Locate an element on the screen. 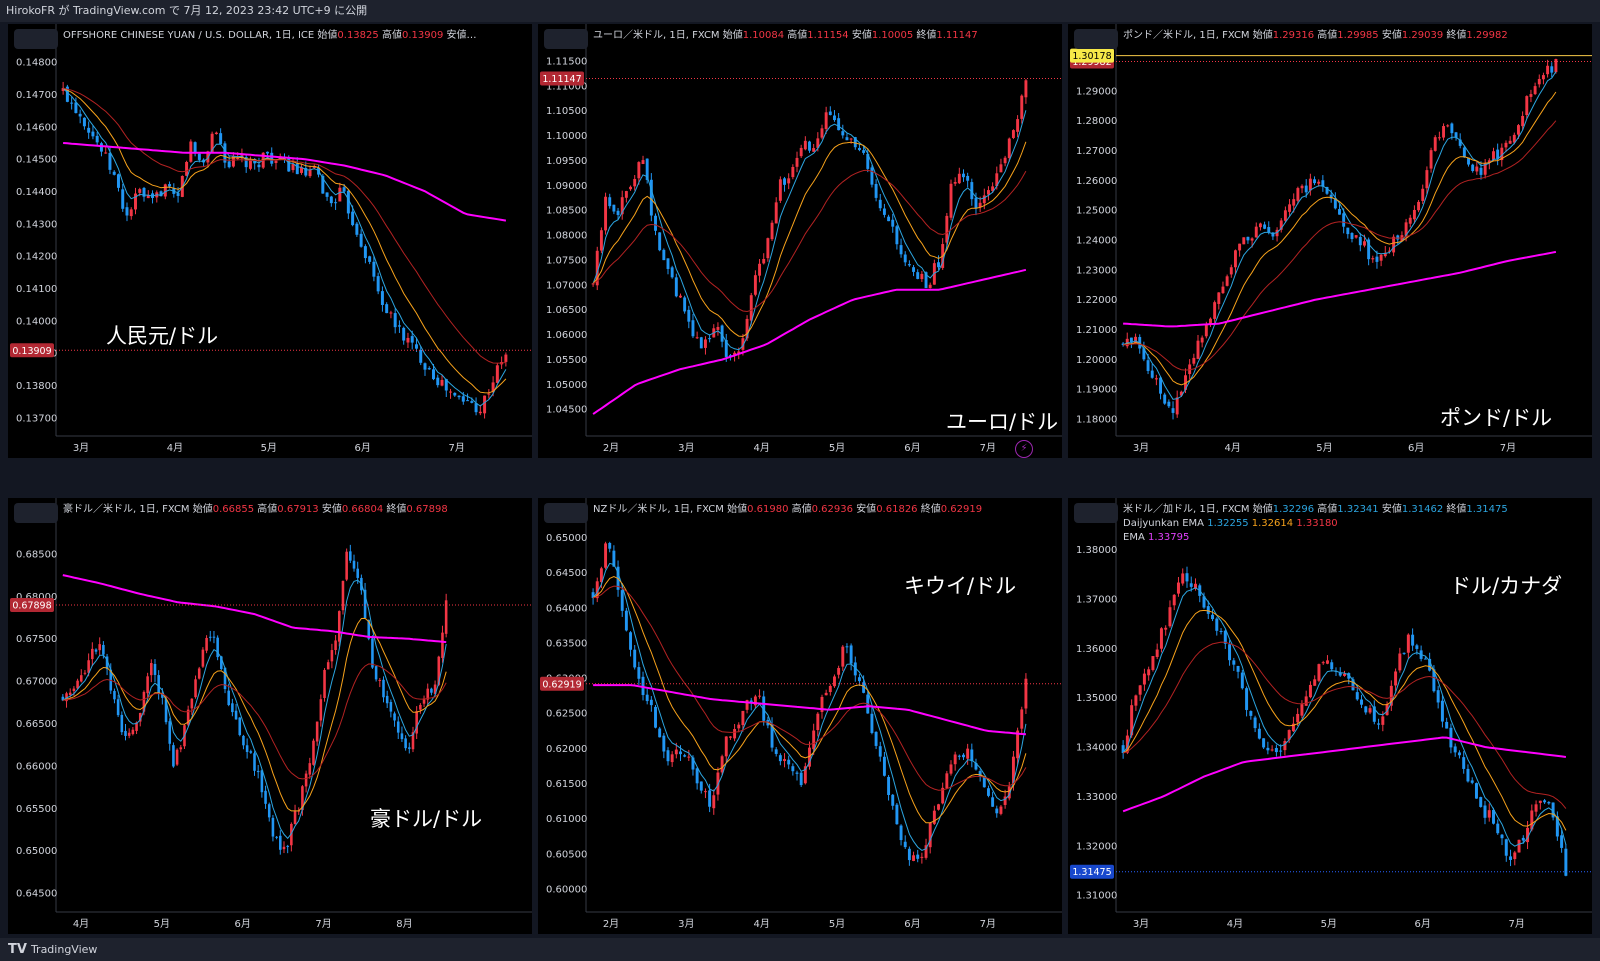 The width and height of the screenshot is (1600, 961). y-tick-label: 0.14100 is located at coordinates (36, 289).